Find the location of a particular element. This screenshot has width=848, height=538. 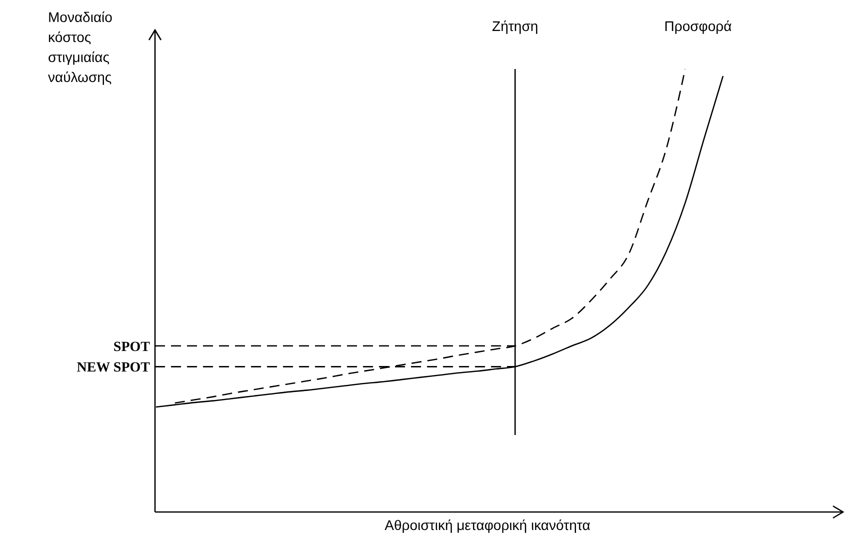

ref-line-label: SPOT is located at coordinates (132, 347).